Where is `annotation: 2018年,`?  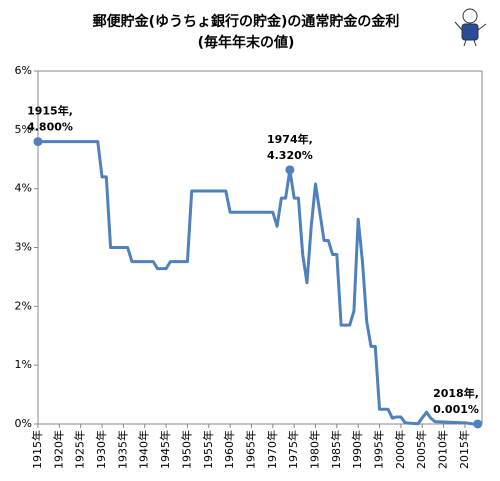
annotation: 2018年, is located at coordinates (456, 393).